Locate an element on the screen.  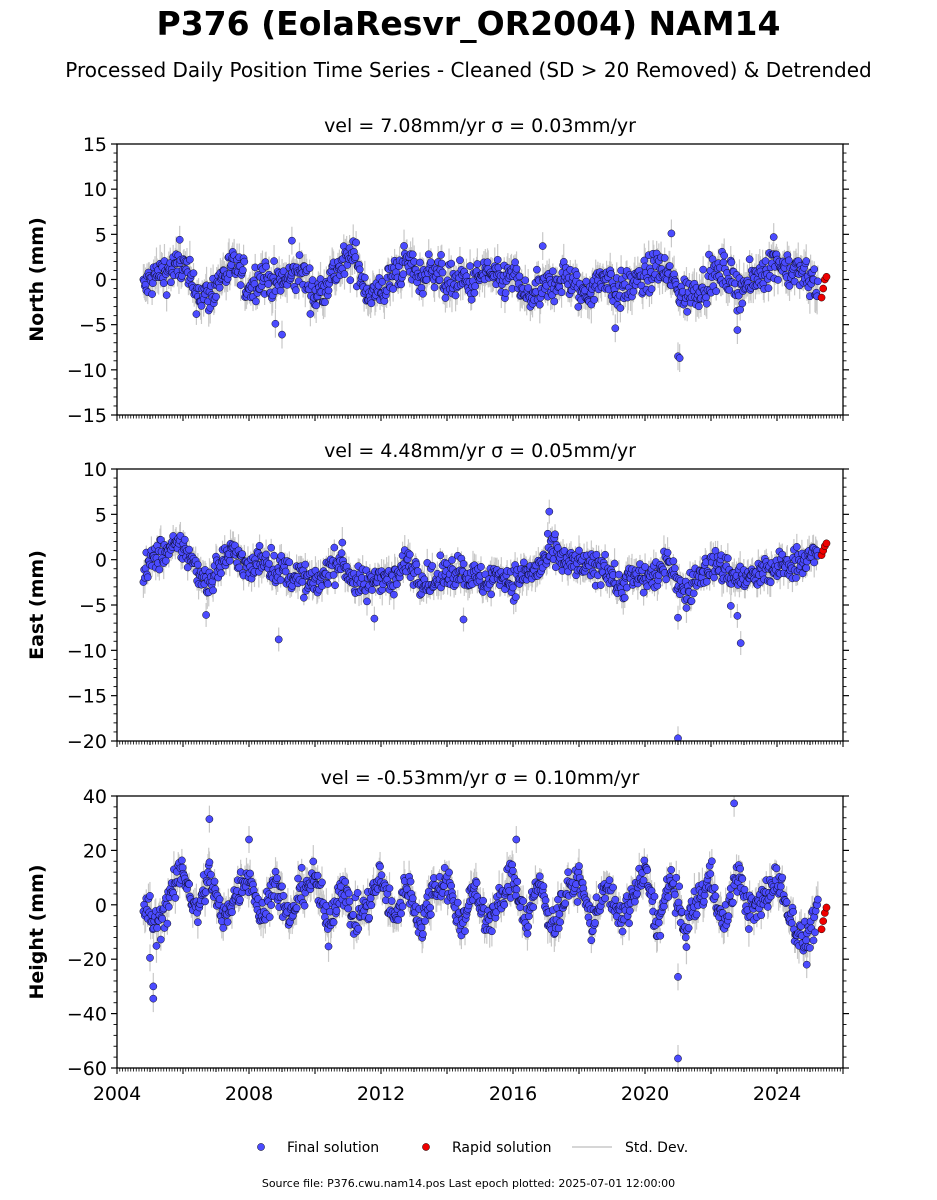
std-dev-bars-east is located at coordinates (480, 620).